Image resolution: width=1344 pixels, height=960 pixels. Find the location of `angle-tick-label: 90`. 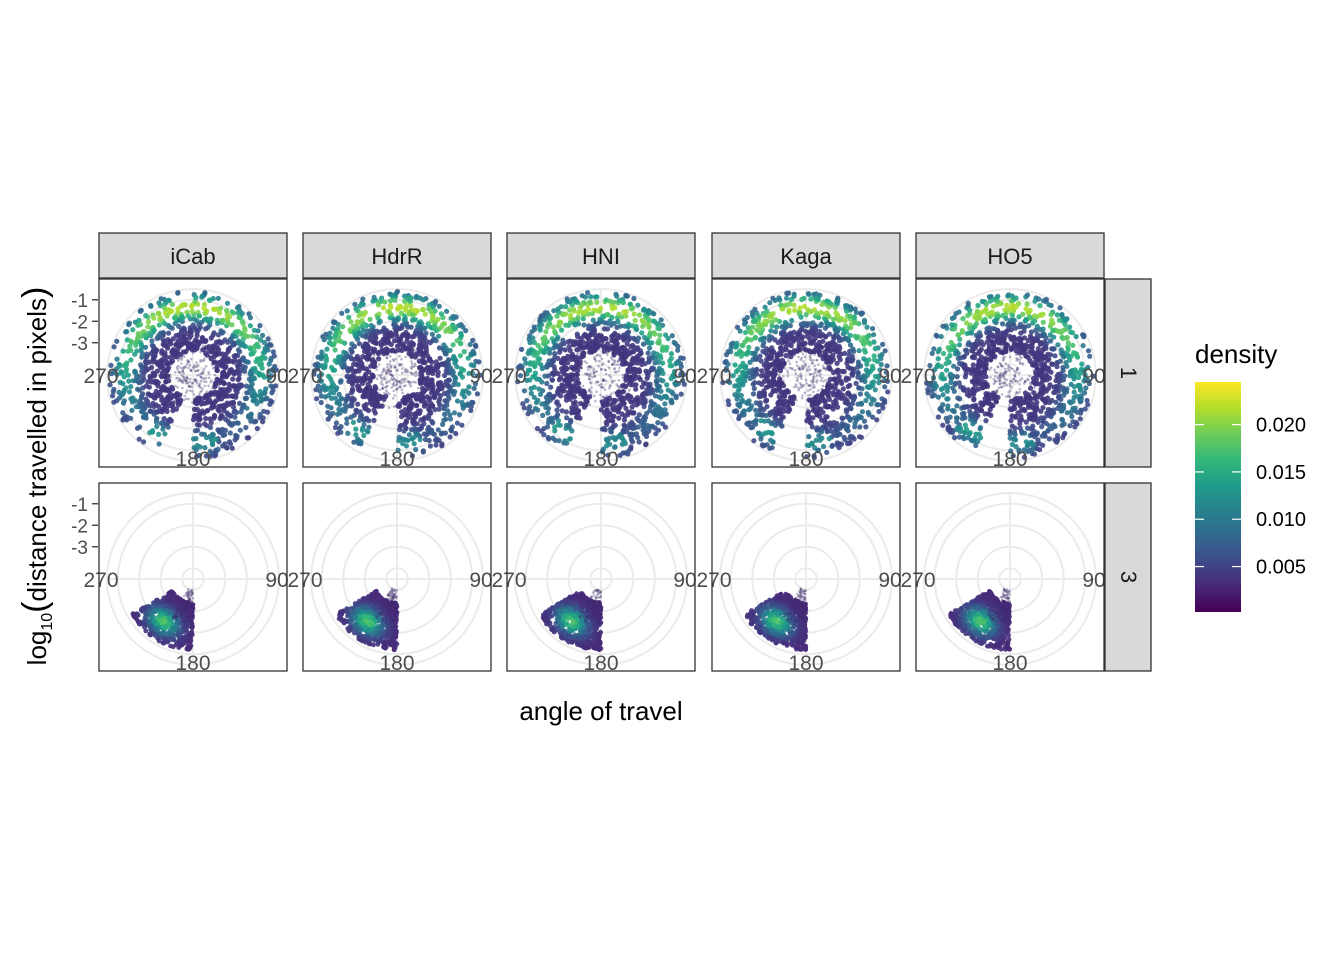

angle-tick-label: 90 is located at coordinates (480, 376).